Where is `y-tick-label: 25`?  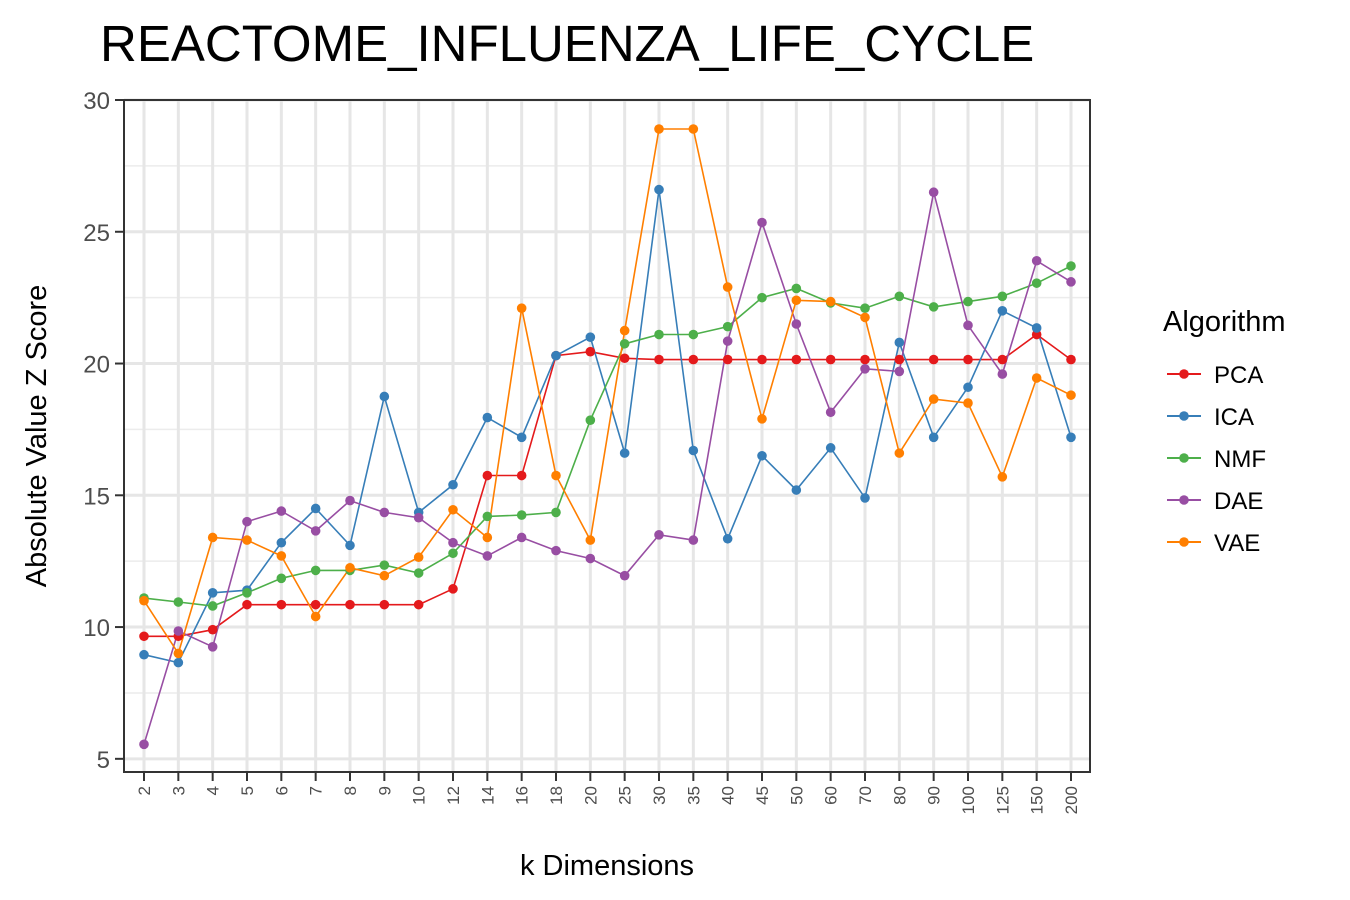 y-tick-label: 25 is located at coordinates (96, 233).